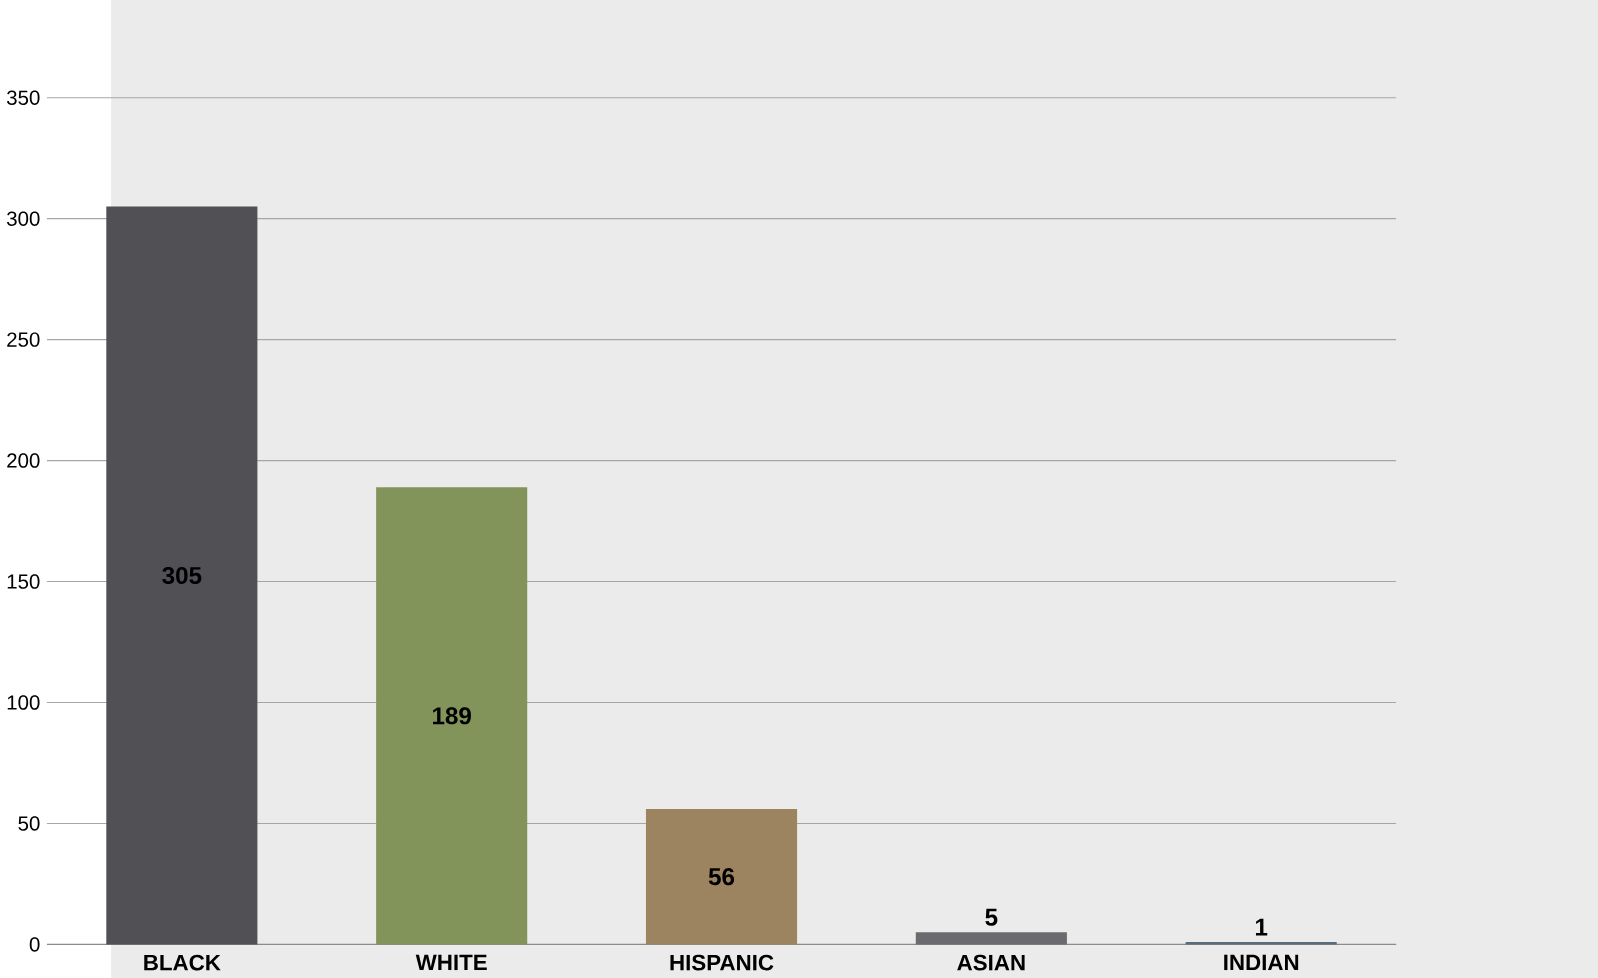 Image resolution: width=1598 pixels, height=978 pixels. I want to click on y-tick-label: 150, so click(23, 581).